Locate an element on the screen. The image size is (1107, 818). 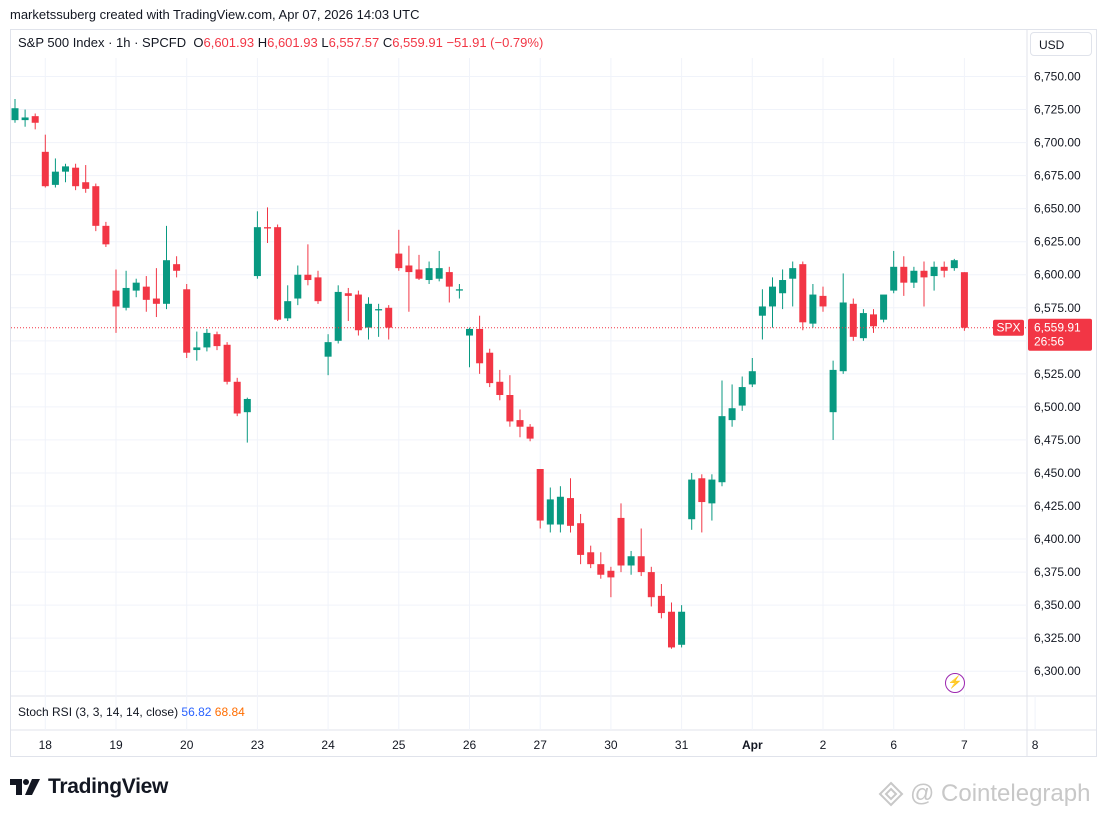
y-tick-label: 6,325.00 is located at coordinates (1057, 638).